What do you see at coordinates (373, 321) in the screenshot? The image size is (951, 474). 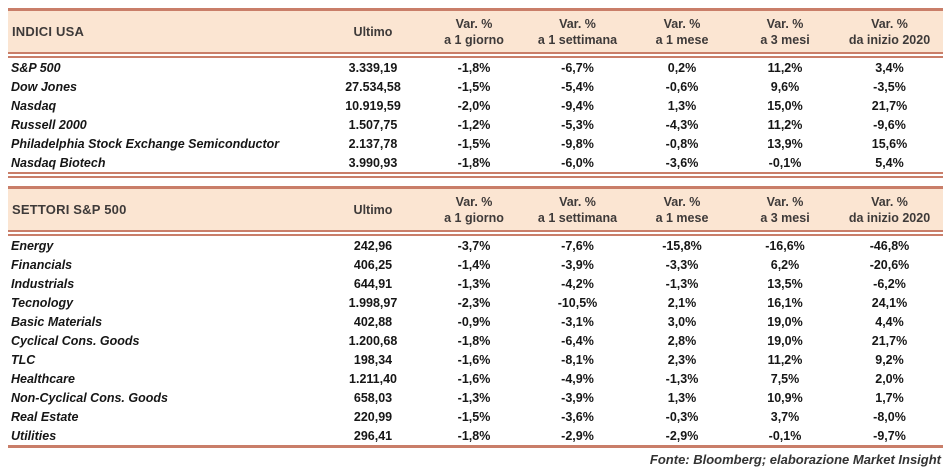 I see `cell-value: 402,88` at bounding box center [373, 321].